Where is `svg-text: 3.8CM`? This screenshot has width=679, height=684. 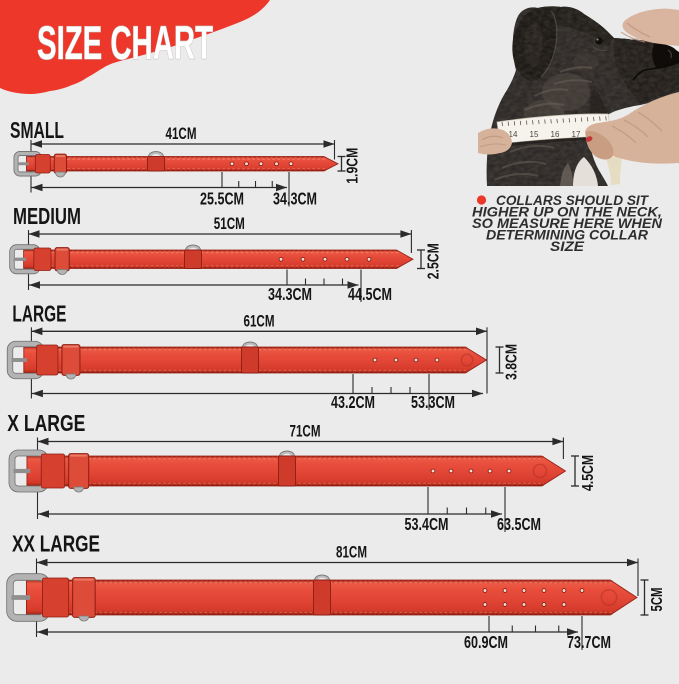 svg-text: 3.8CM is located at coordinates (512, 362).